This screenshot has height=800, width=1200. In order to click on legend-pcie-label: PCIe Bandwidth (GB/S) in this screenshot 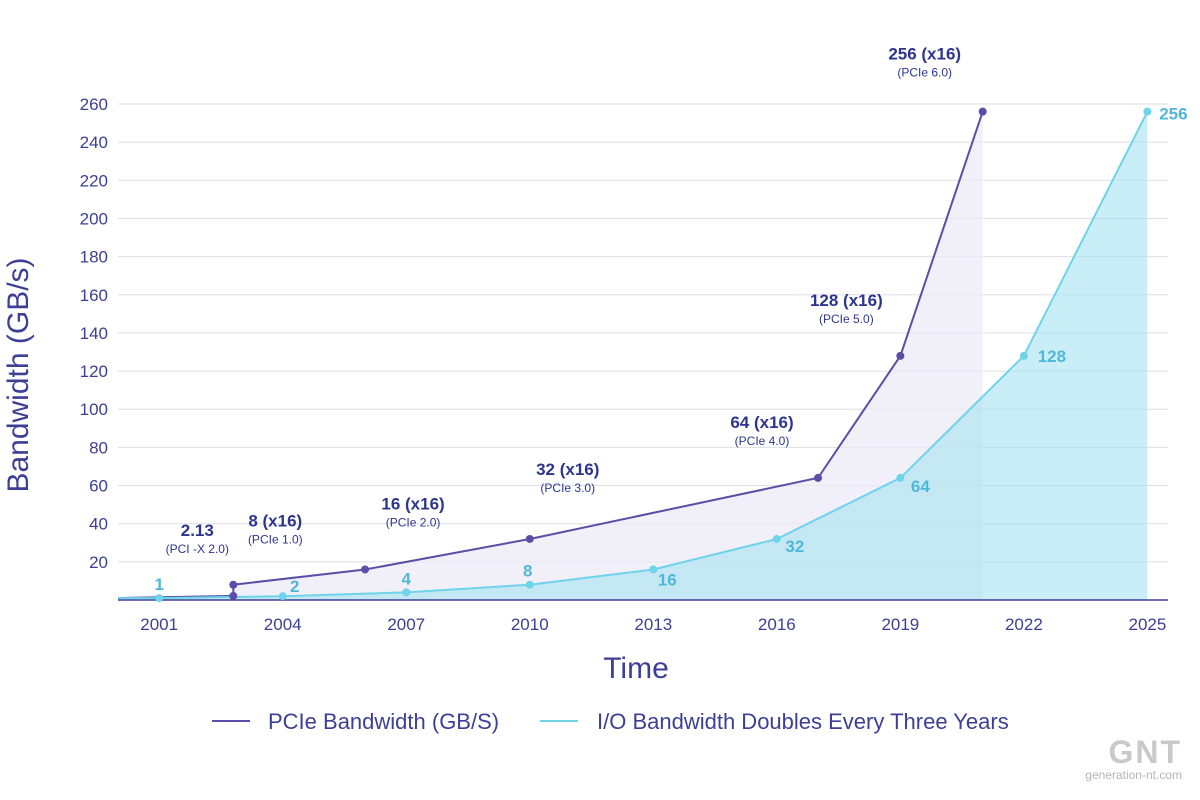, I will do `click(383, 721)`.